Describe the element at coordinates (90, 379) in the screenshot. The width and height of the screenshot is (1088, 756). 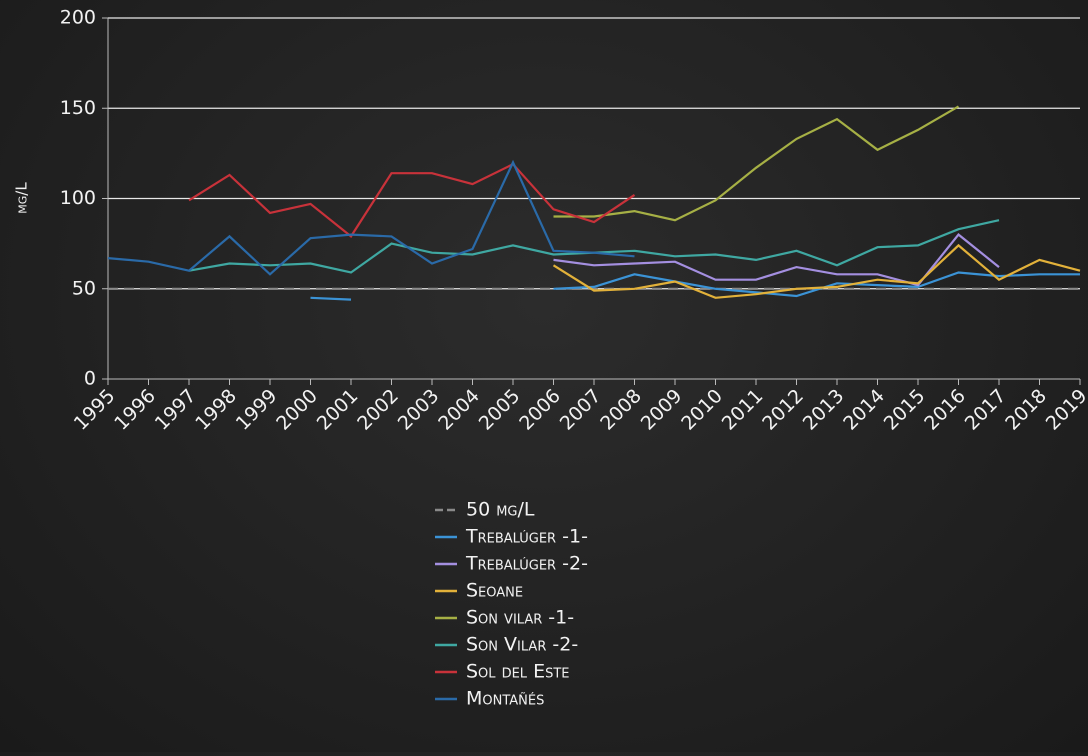
I see `y-tick-label: 0` at that location.